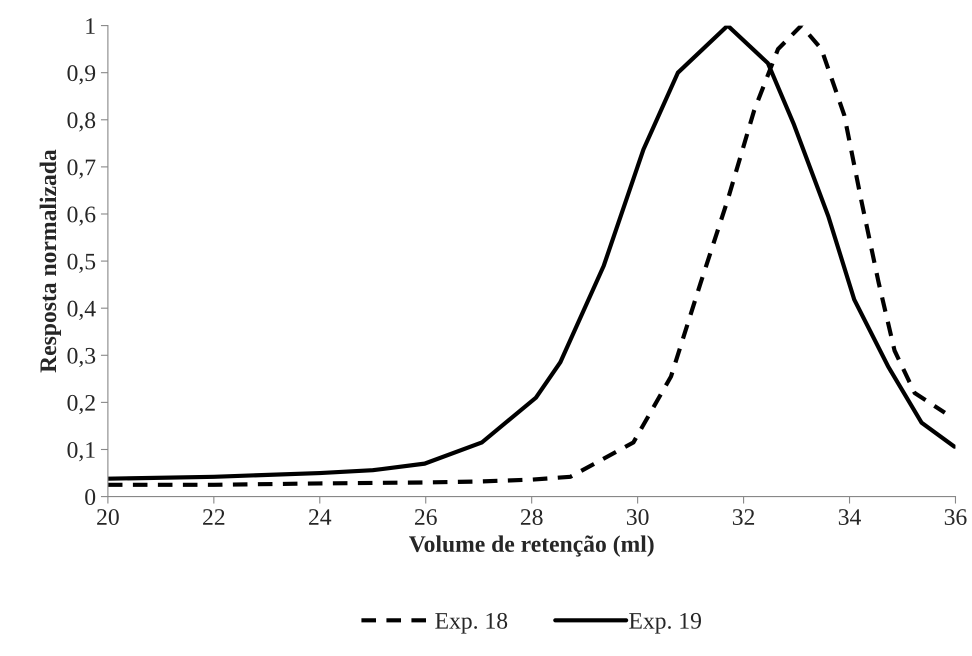  I want to click on y-tick-label: 0,4, so click(81, 310).